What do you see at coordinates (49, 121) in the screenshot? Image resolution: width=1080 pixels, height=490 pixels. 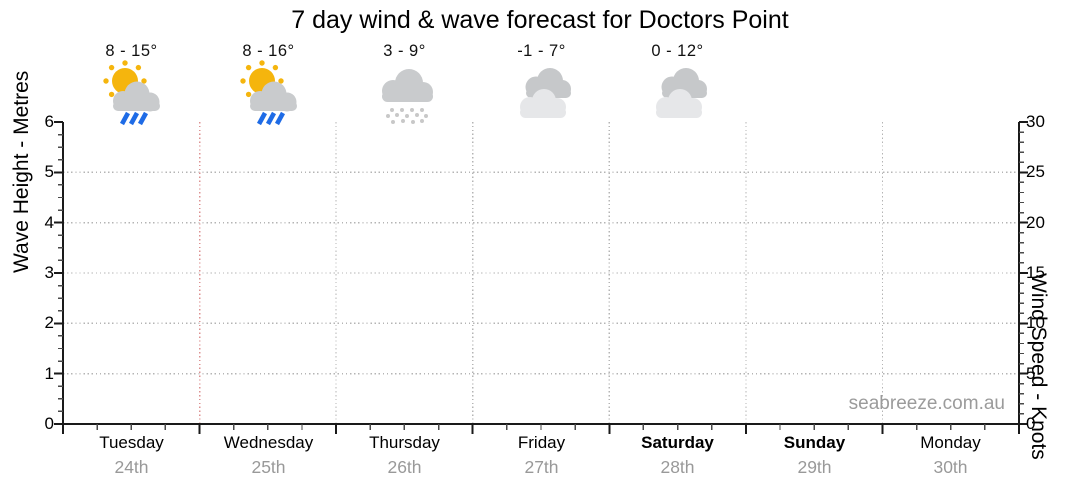 I see `left-tick-6: 6` at bounding box center [49, 121].